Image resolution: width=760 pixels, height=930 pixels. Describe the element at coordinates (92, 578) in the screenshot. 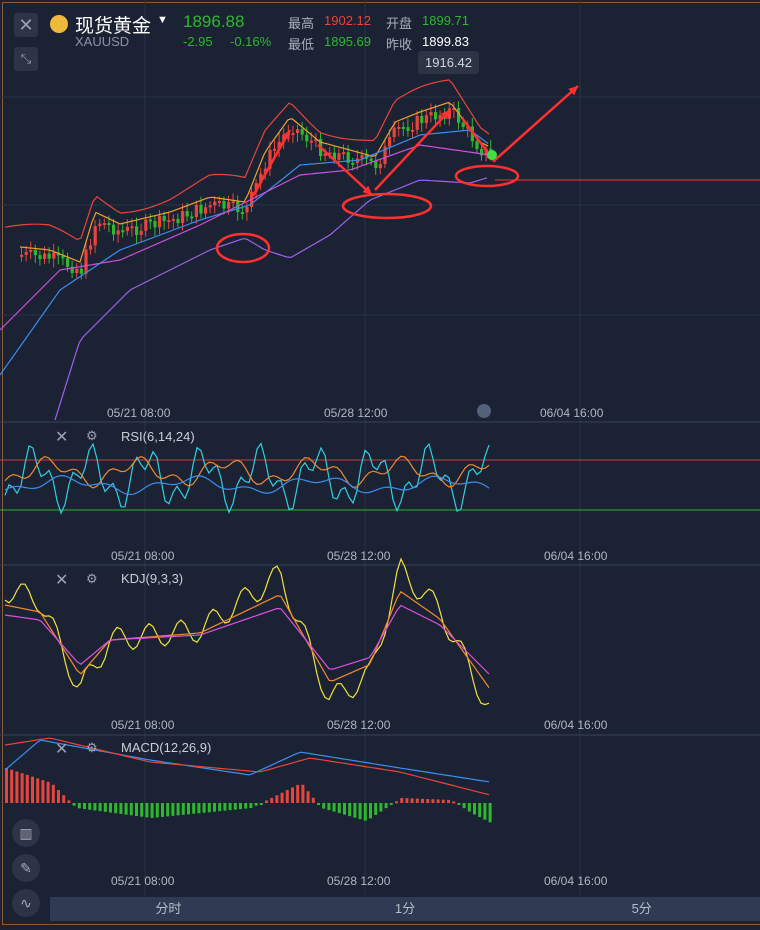

I see `settings-kdj-icon: ⚙` at that location.